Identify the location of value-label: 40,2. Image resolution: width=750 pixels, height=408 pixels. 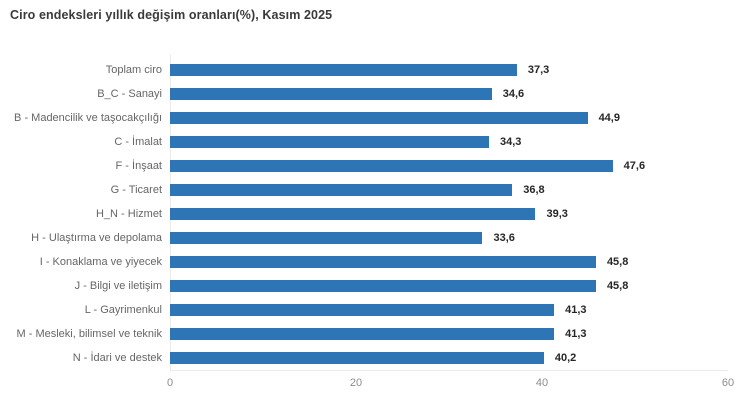
(565, 358).